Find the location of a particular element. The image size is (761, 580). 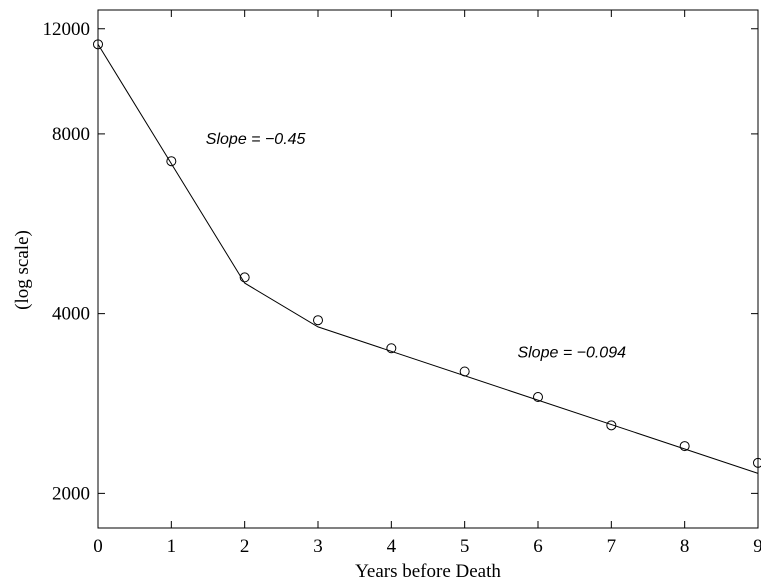

x-tick-label: 7 is located at coordinates (612, 546).